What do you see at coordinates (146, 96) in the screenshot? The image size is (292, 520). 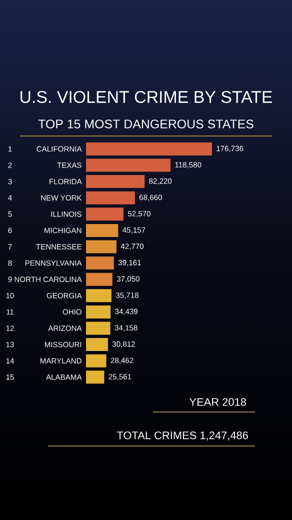 I see `chart-title: U.S. VIOLENT CRIME BY STATE` at bounding box center [146, 96].